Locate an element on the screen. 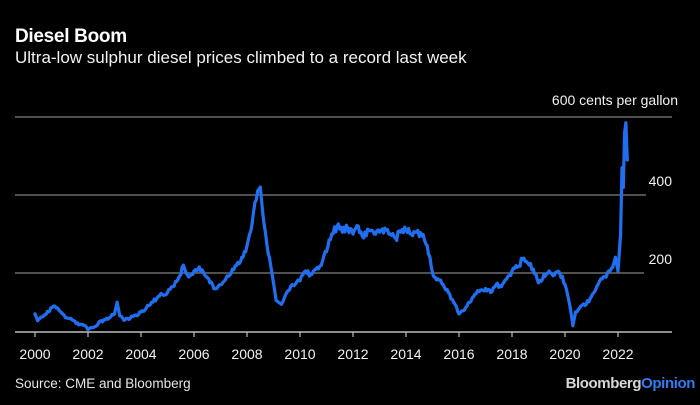 This screenshot has height=405, width=700. y-tick-label-400: 400 is located at coordinates (661, 181).